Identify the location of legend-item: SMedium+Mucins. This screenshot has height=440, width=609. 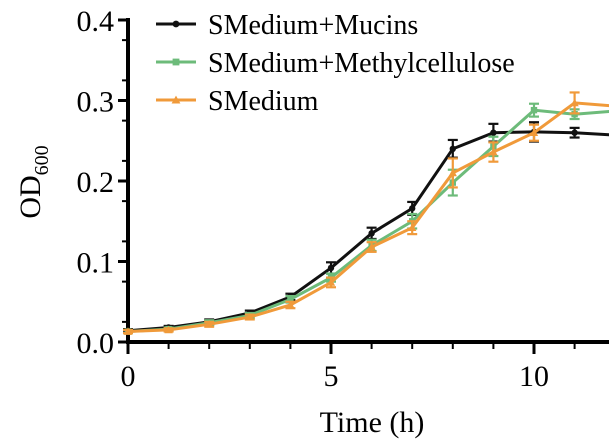
(287, 25).